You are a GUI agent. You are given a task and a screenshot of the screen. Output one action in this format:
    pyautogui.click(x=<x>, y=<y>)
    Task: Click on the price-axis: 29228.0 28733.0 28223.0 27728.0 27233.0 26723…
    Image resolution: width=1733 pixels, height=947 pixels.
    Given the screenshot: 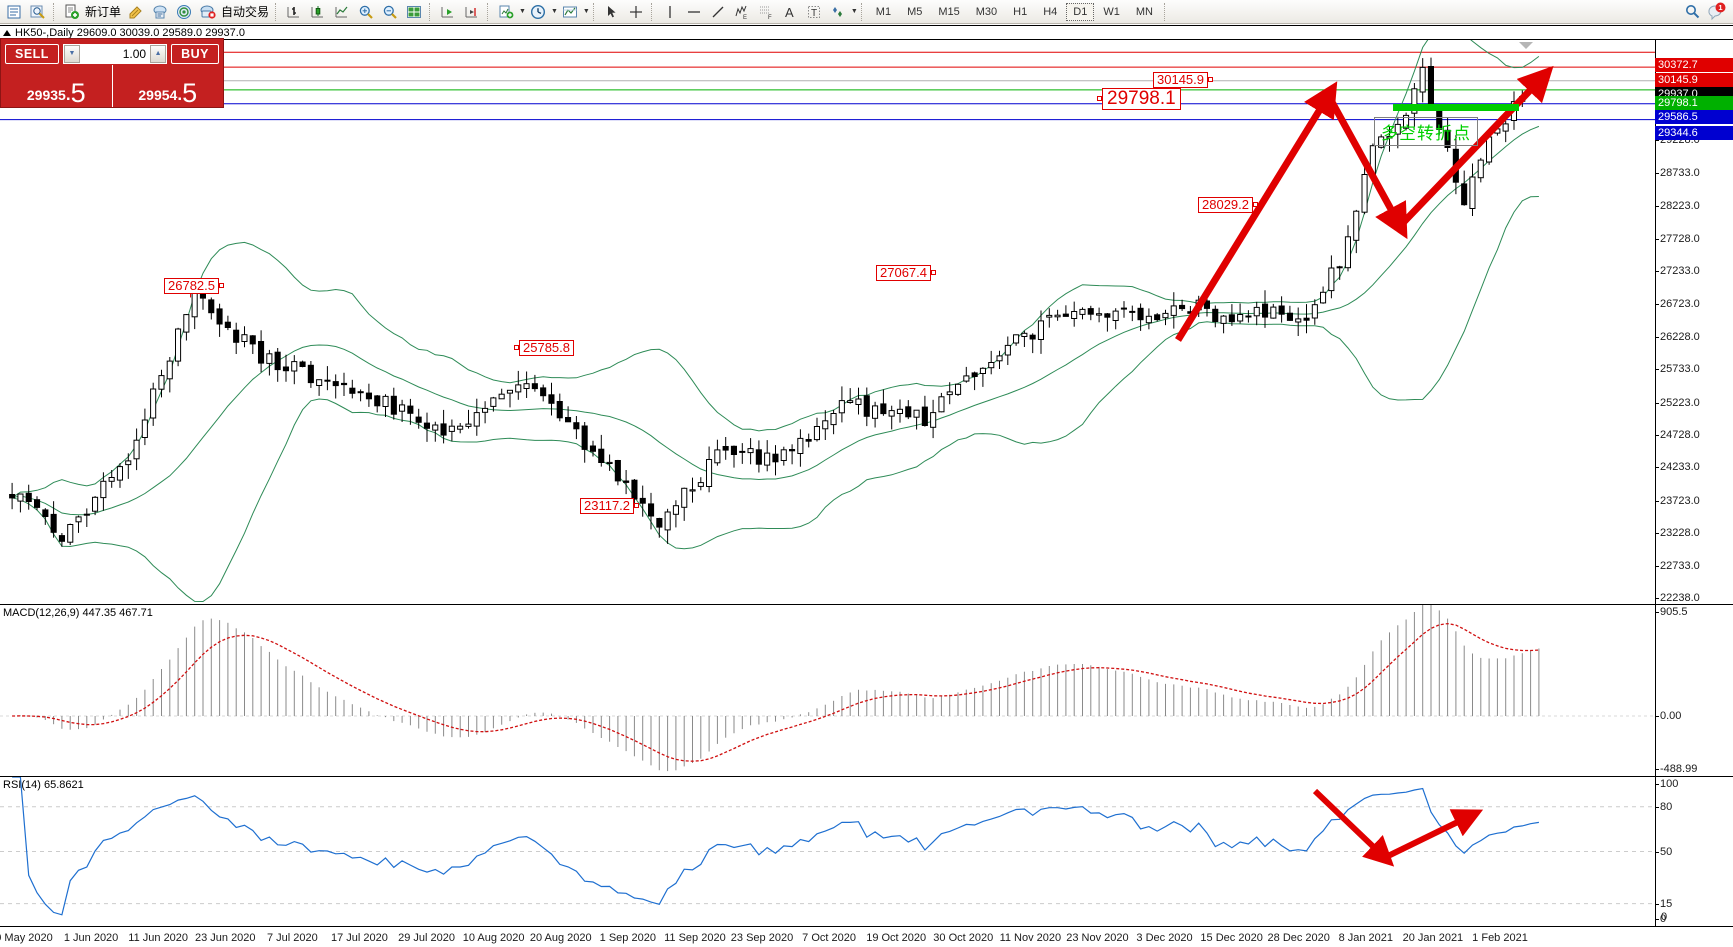 What is the action you would take?
    pyautogui.click(x=1694, y=322)
    